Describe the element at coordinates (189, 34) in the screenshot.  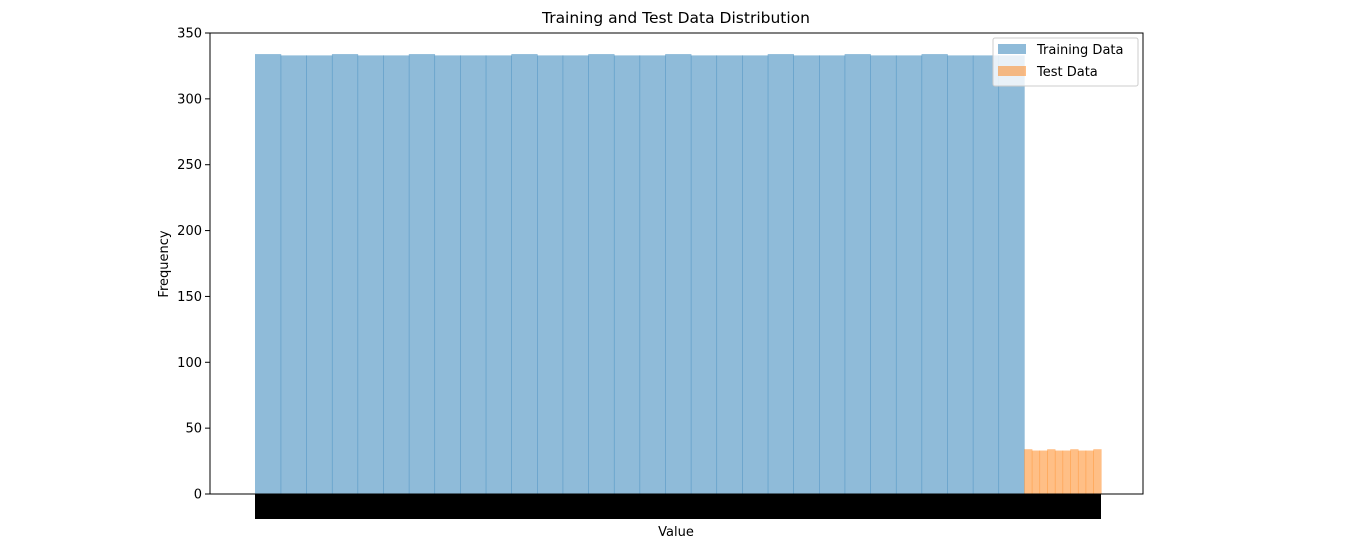
I see `y-tick-label: 350` at that location.